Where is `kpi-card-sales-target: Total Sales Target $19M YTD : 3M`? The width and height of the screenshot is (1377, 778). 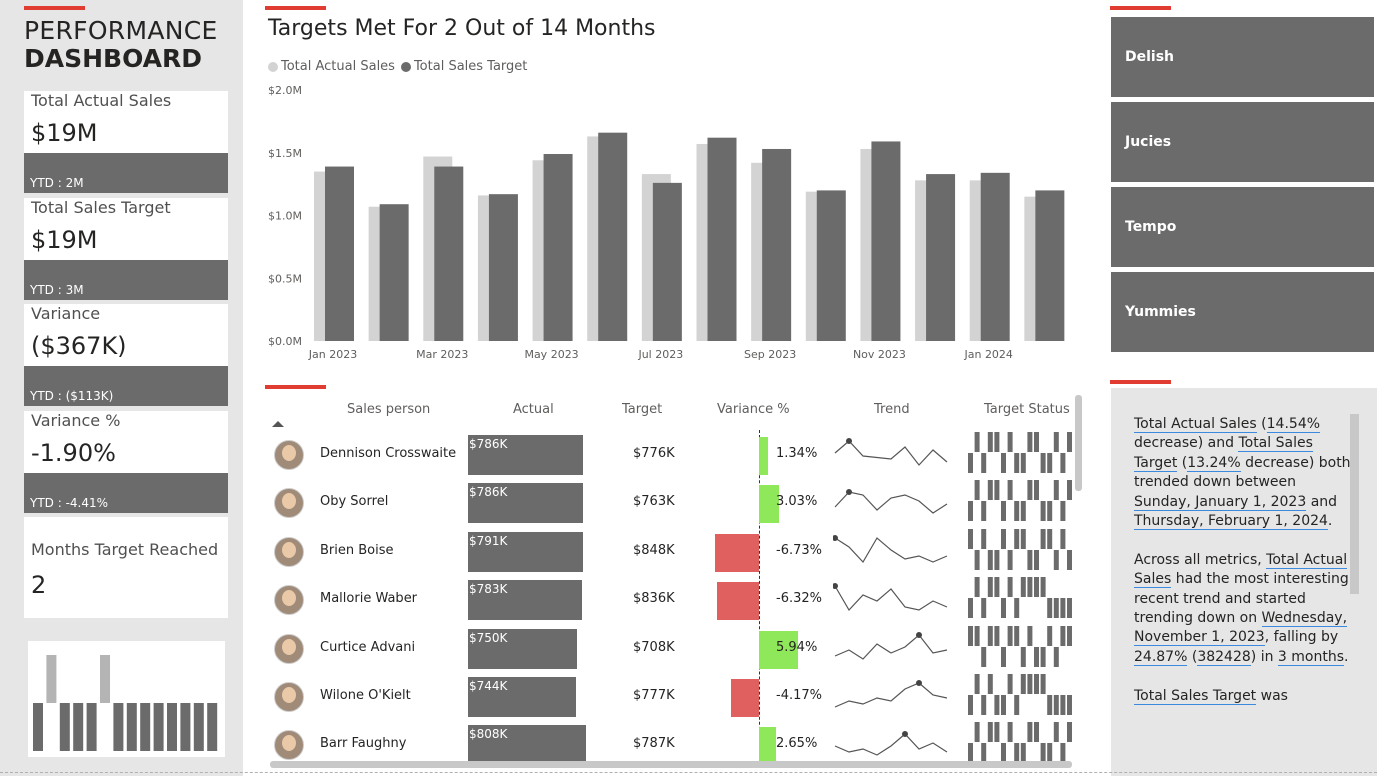 kpi-card-sales-target: Total Sales Target $19M YTD : 3M is located at coordinates (126, 249).